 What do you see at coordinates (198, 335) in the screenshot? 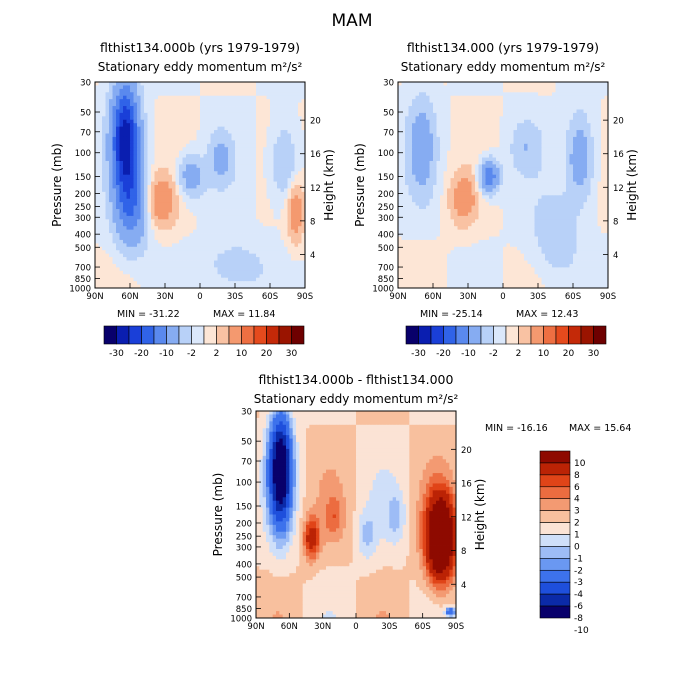
I see `colorbar-swatch` at bounding box center [198, 335].